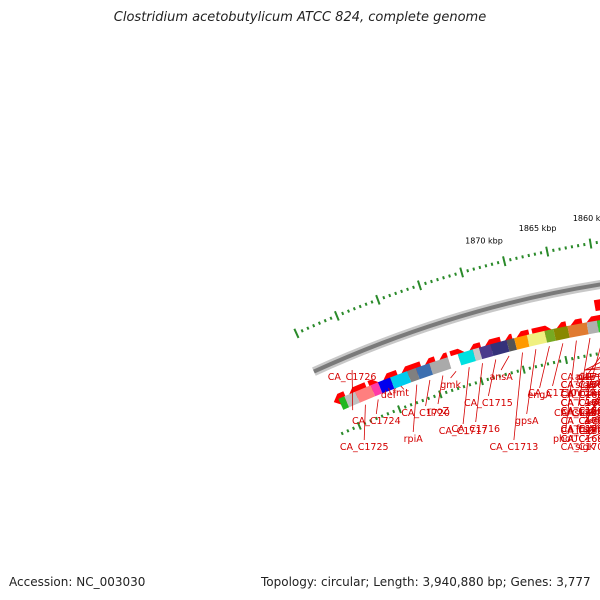 The width and height of the screenshot is (600, 600). Describe the element at coordinates (585, 385) in the screenshot. I see `gene-label: sigE` at that location.